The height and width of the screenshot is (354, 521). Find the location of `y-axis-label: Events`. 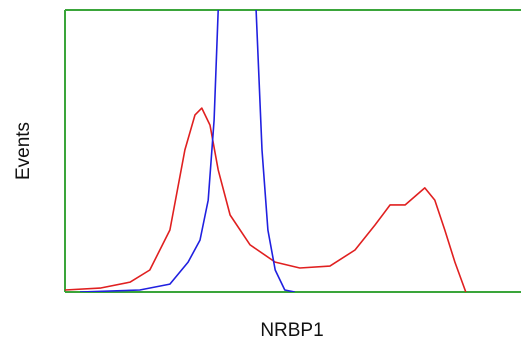

y-axis-label: Events is located at coordinates (23, 151).